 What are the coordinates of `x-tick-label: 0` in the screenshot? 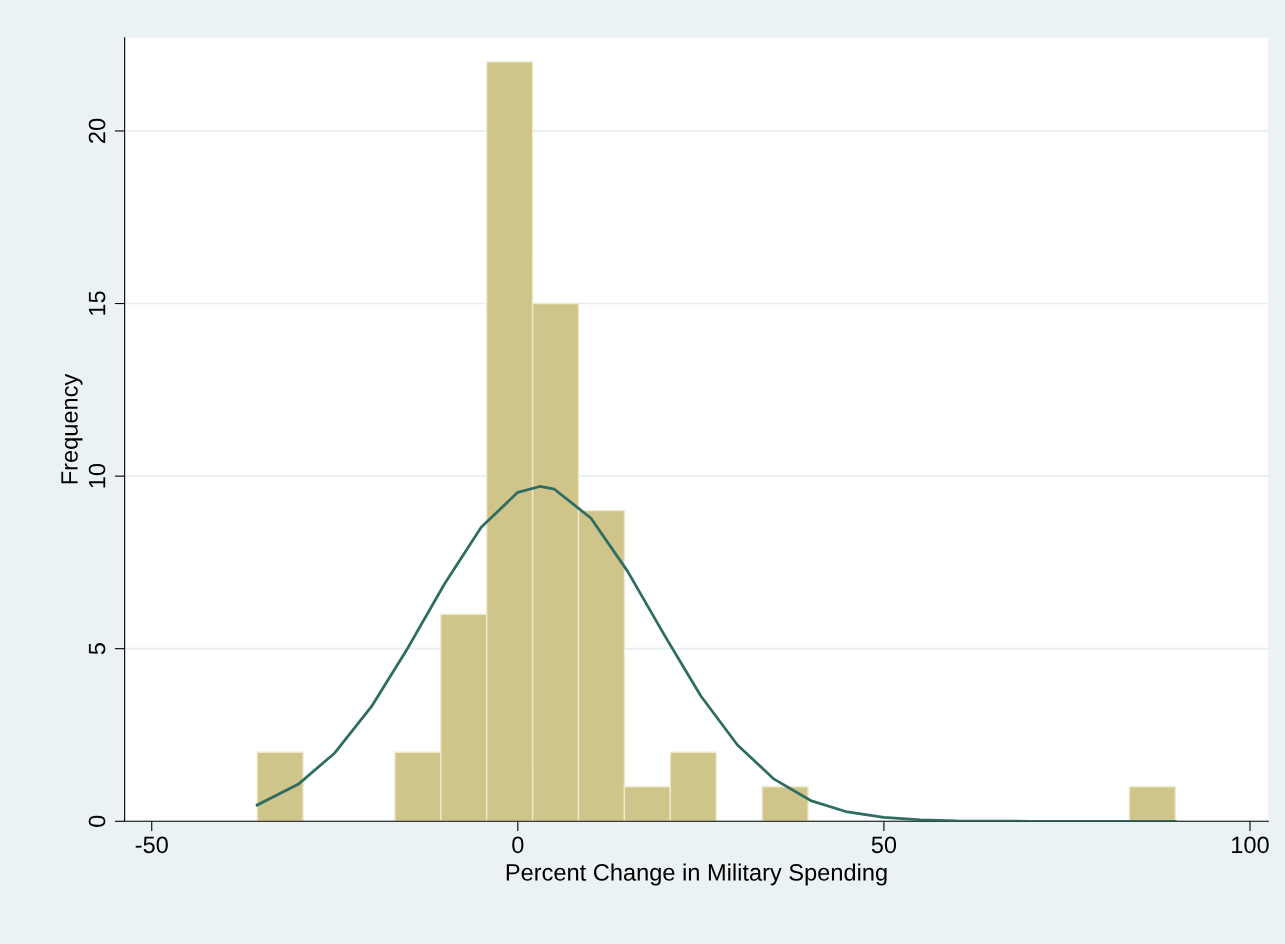 It's located at (518, 845).